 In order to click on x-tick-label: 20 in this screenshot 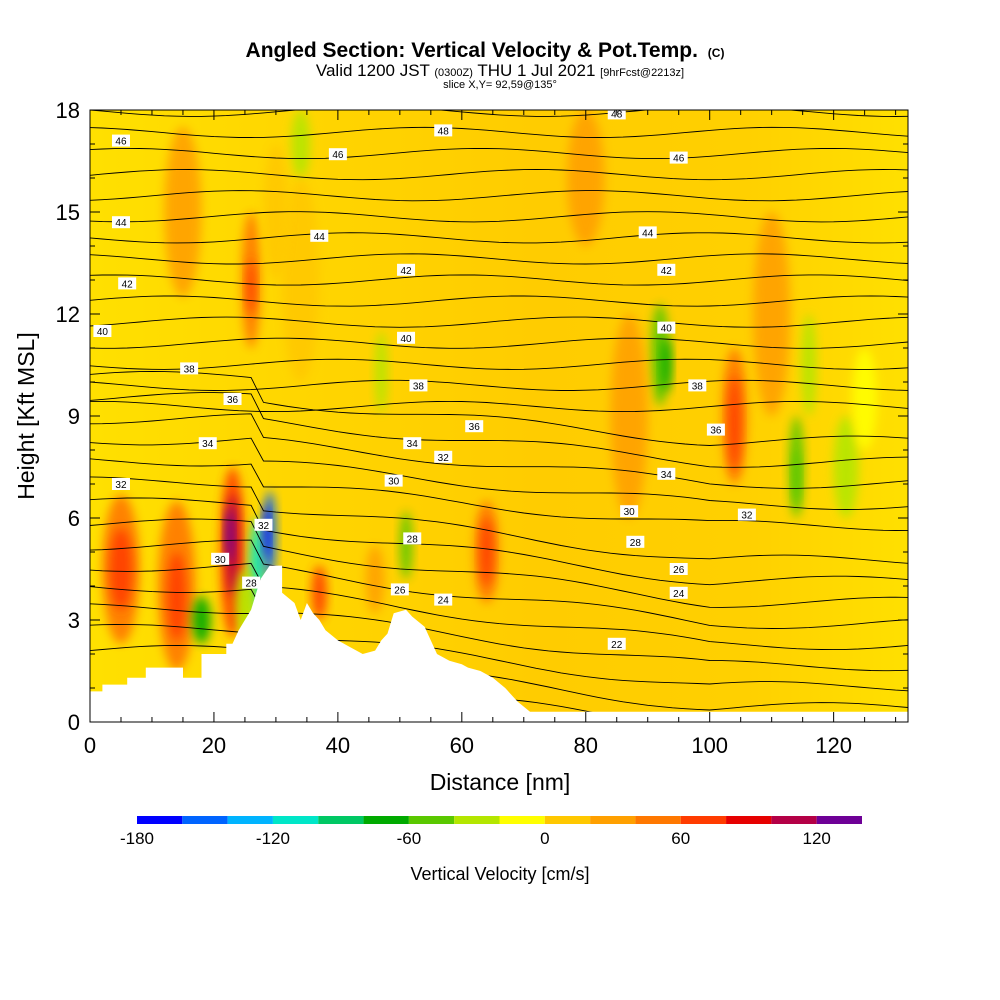, I will do `click(214, 745)`.